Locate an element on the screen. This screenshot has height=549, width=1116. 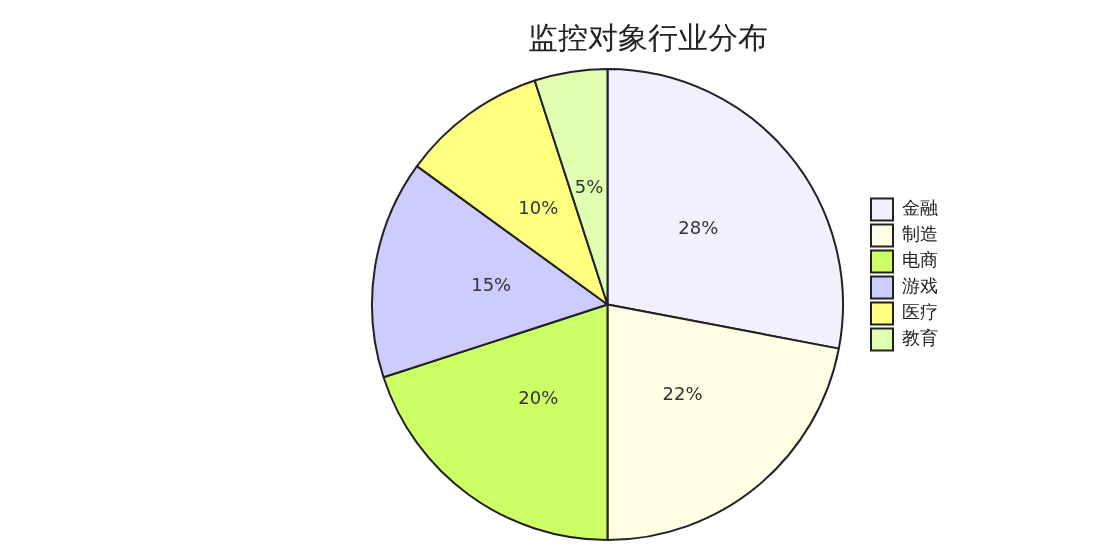
data-label: 5% is located at coordinates (589, 186).